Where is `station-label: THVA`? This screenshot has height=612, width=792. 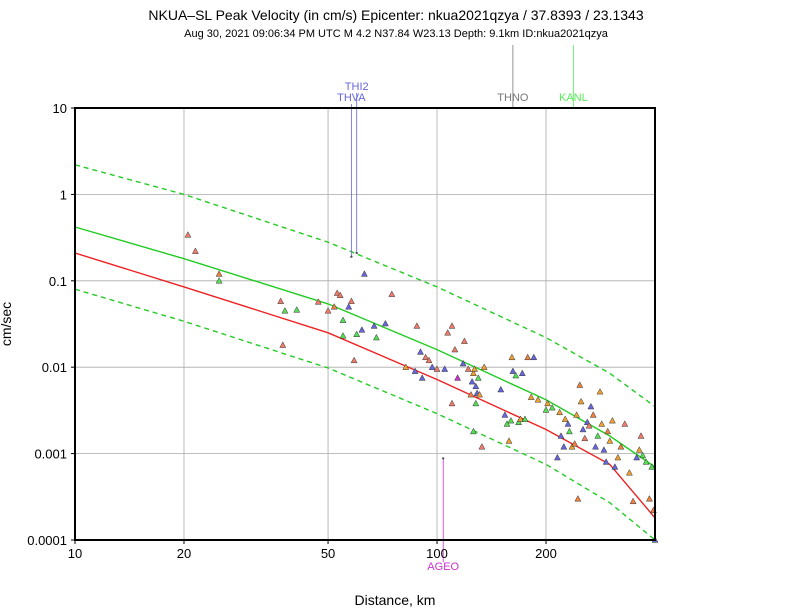
station-label: THVA is located at coordinates (351, 98).